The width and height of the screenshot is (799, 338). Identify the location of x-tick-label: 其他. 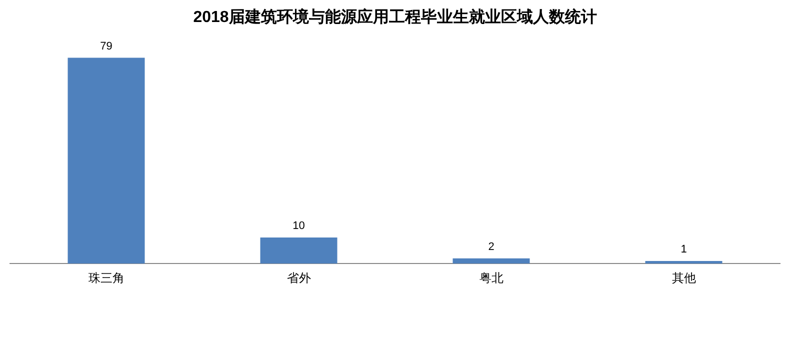
(684, 278).